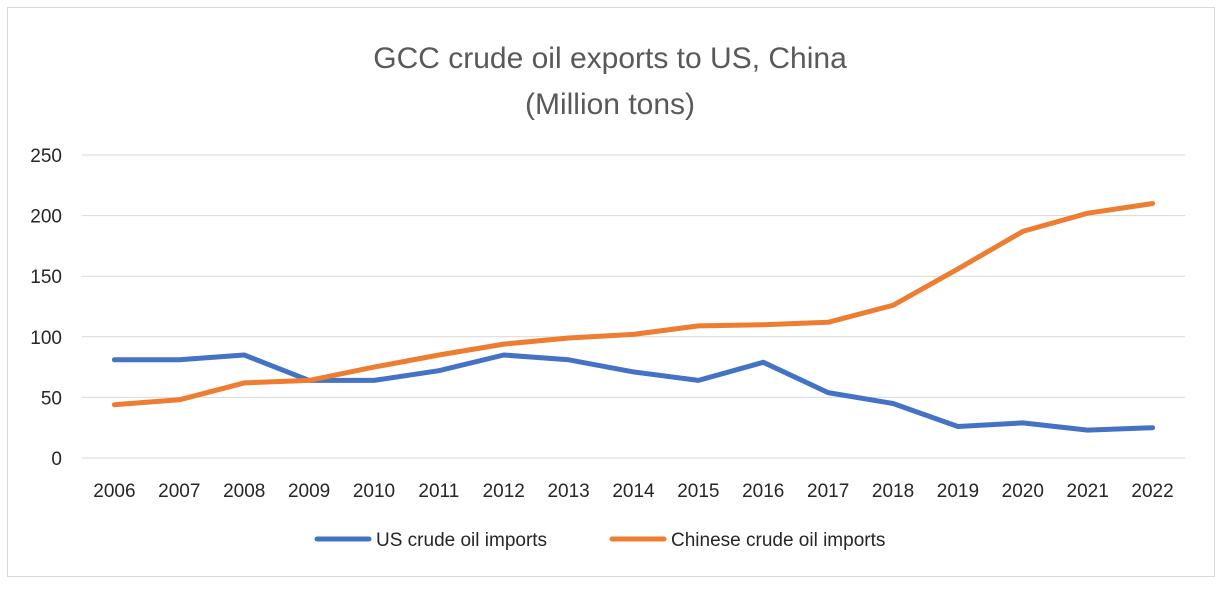  Describe the element at coordinates (56, 459) in the screenshot. I see `y-tick-label: 0` at that location.